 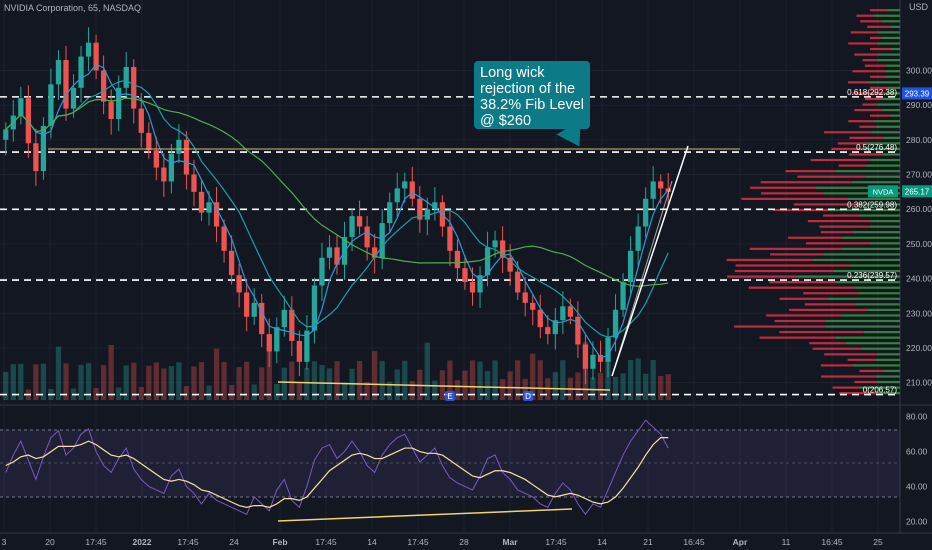 What do you see at coordinates (4, 542) in the screenshot?
I see `time-tick-label: 3` at bounding box center [4, 542].